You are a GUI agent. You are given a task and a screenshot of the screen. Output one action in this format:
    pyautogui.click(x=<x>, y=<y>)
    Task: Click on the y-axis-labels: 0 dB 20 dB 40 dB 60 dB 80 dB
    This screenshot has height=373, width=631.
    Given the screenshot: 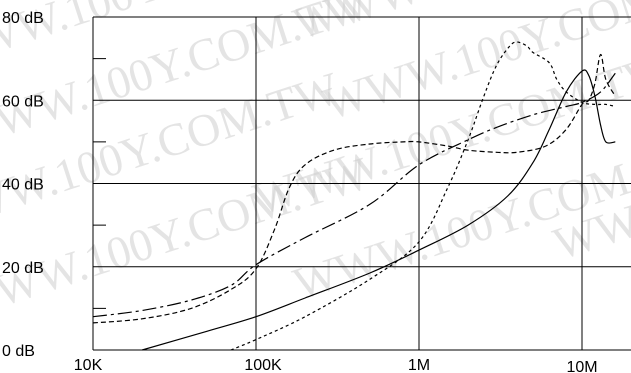 What is the action you would take?
    pyautogui.click(x=23, y=185)
    